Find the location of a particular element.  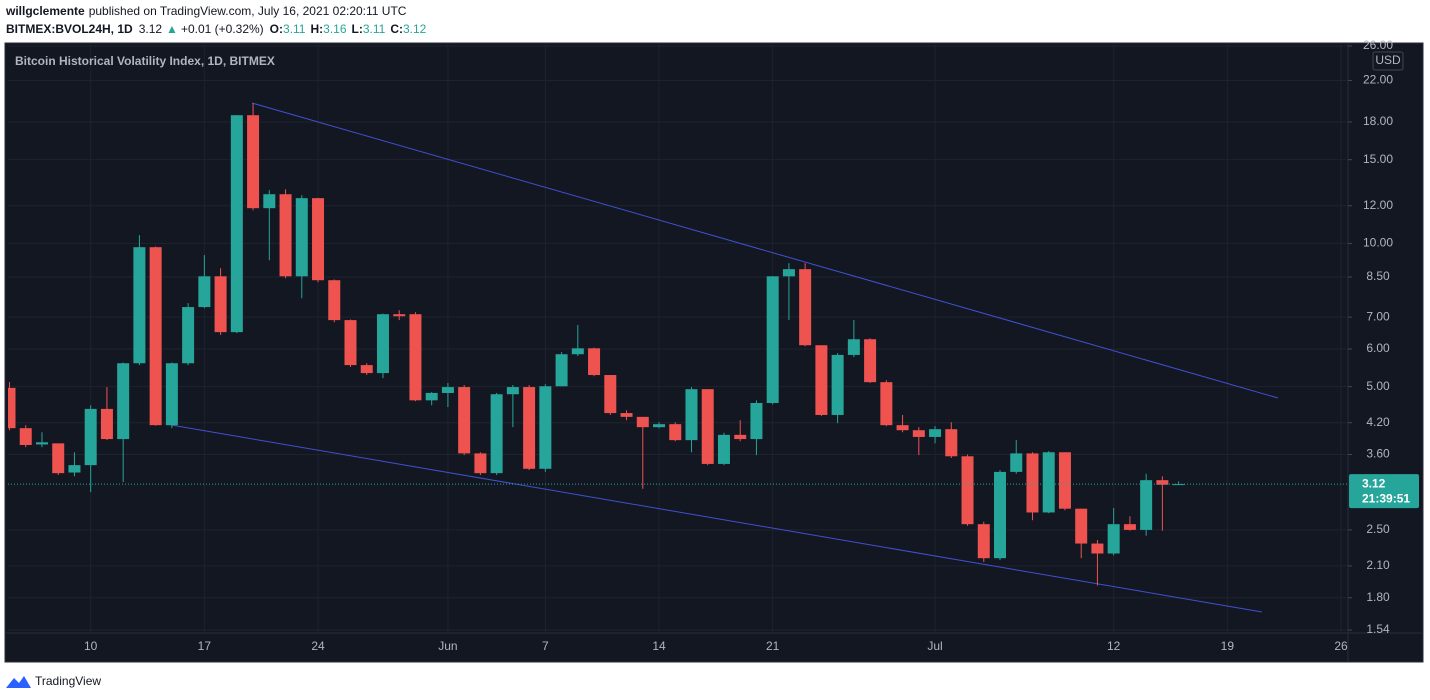

y-tick-label: 26.00 is located at coordinates (1378, 45).